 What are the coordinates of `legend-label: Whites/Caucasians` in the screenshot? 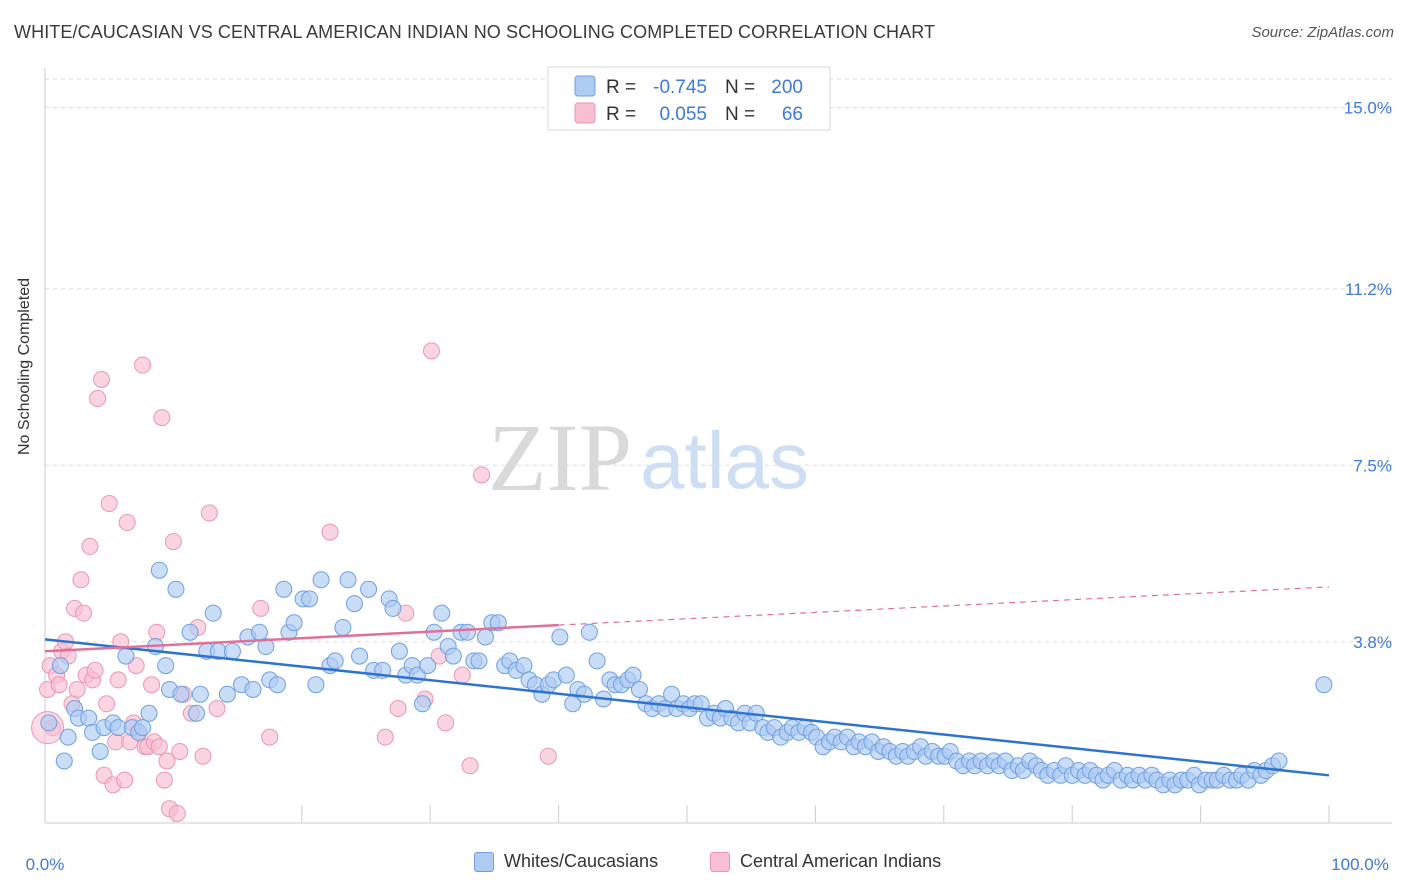 It's located at (581, 861).